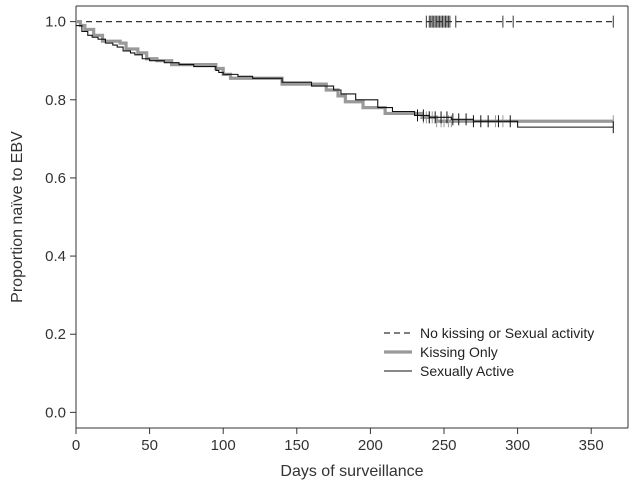  Describe the element at coordinates (370, 445) in the screenshot. I see `x-tick-label: 200` at that location.